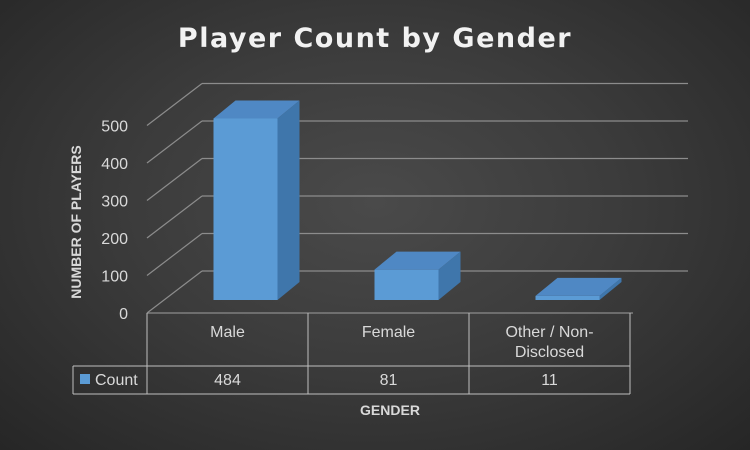 The image size is (750, 450). What do you see at coordinates (549, 380) in the screenshot?
I see `data-value-label: 11` at bounding box center [549, 380].